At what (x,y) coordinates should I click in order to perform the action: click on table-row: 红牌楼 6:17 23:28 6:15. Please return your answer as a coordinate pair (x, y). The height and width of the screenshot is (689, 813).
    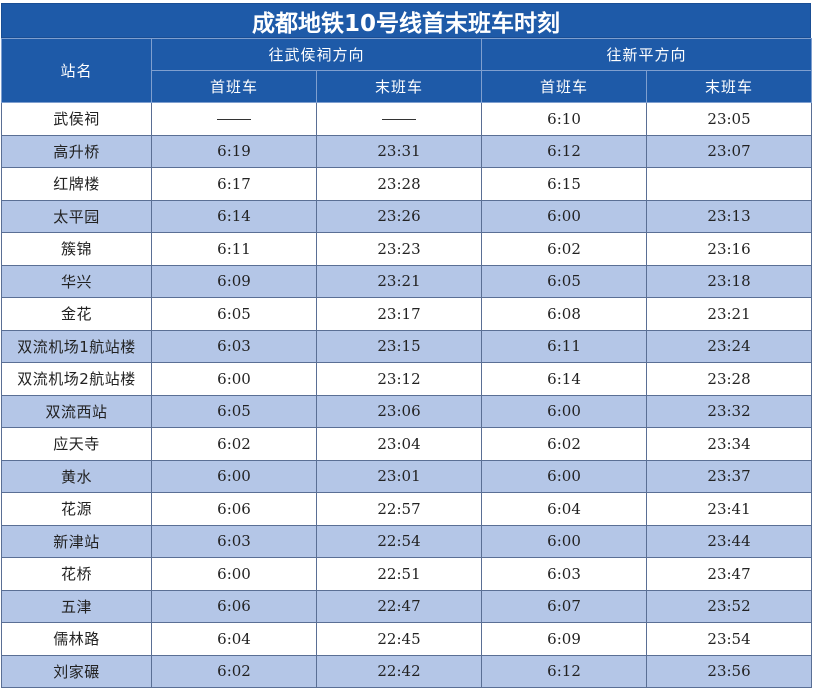
    Looking at the image, I should click on (407, 184).